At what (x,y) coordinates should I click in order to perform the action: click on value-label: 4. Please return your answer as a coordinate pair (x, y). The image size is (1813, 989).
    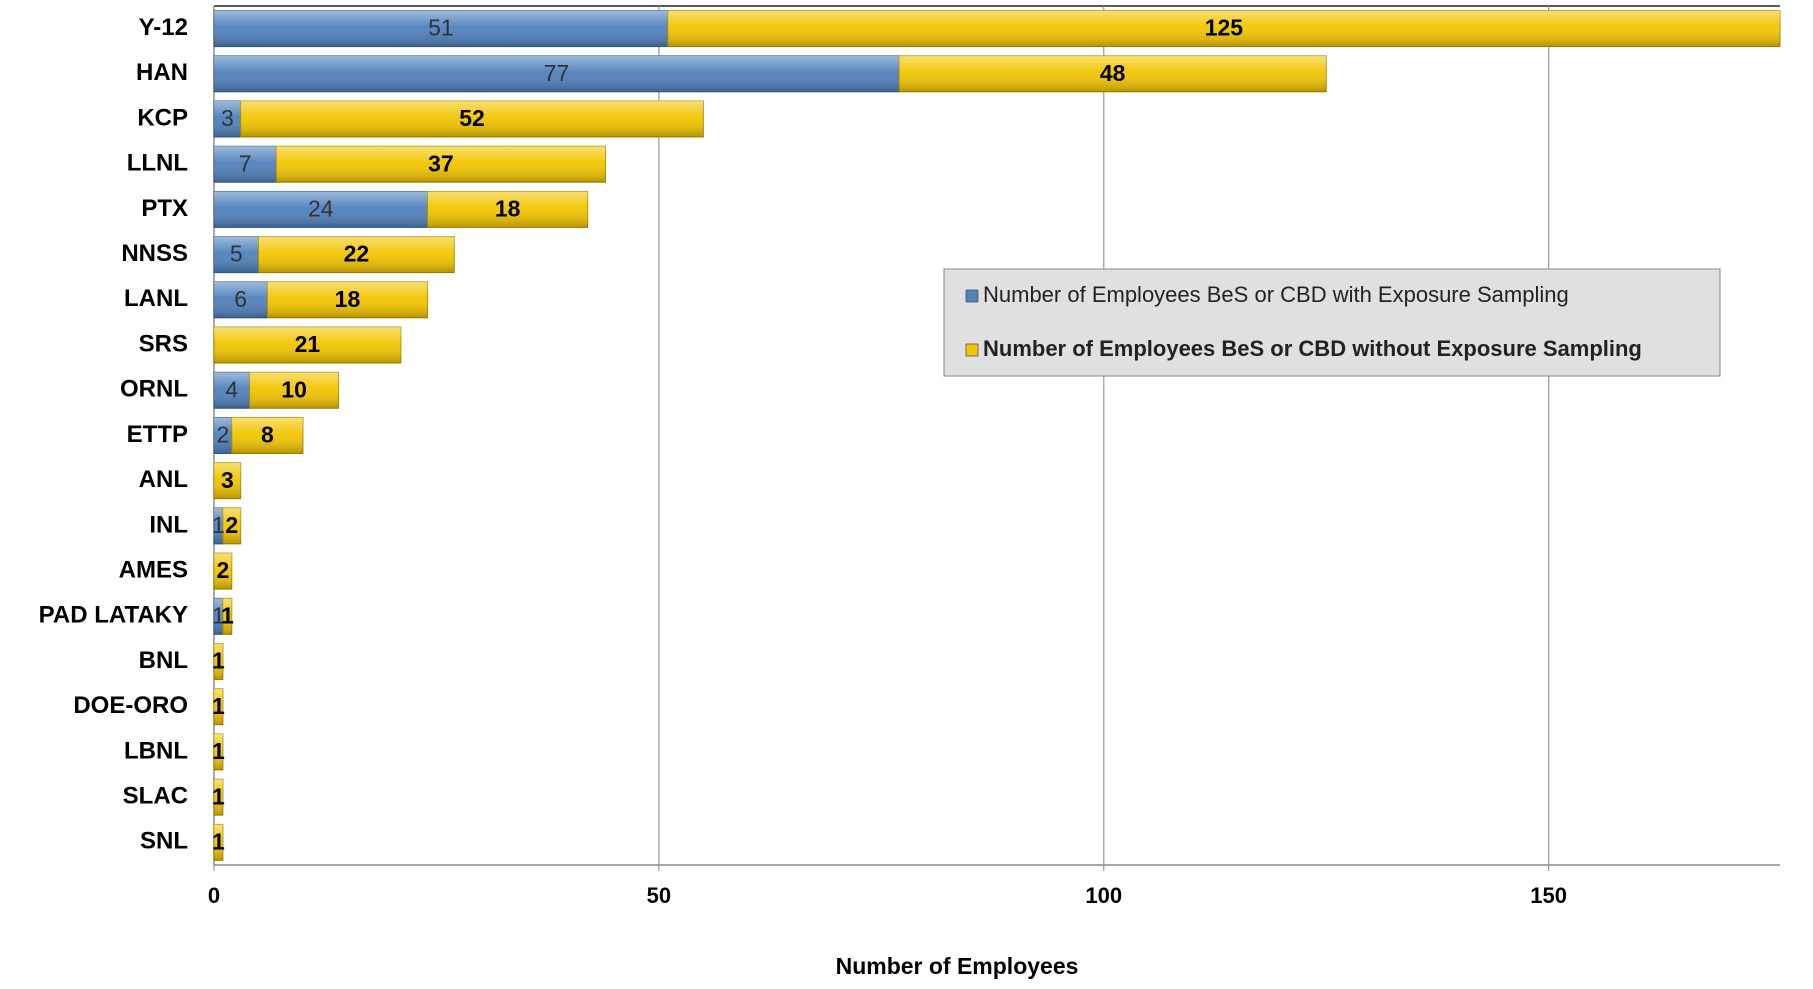
    Looking at the image, I should click on (231, 389).